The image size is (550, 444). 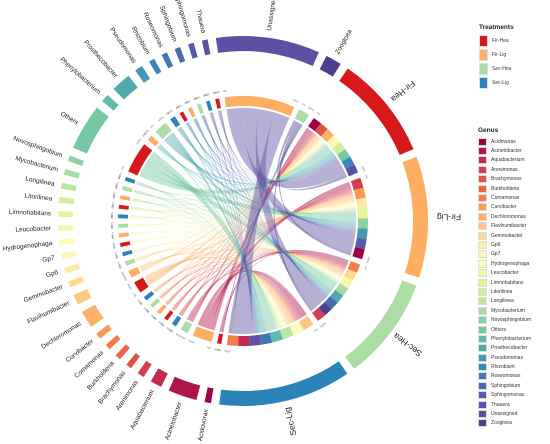 I want to click on sector-label: Limnohabitans, so click(x=30, y=213).